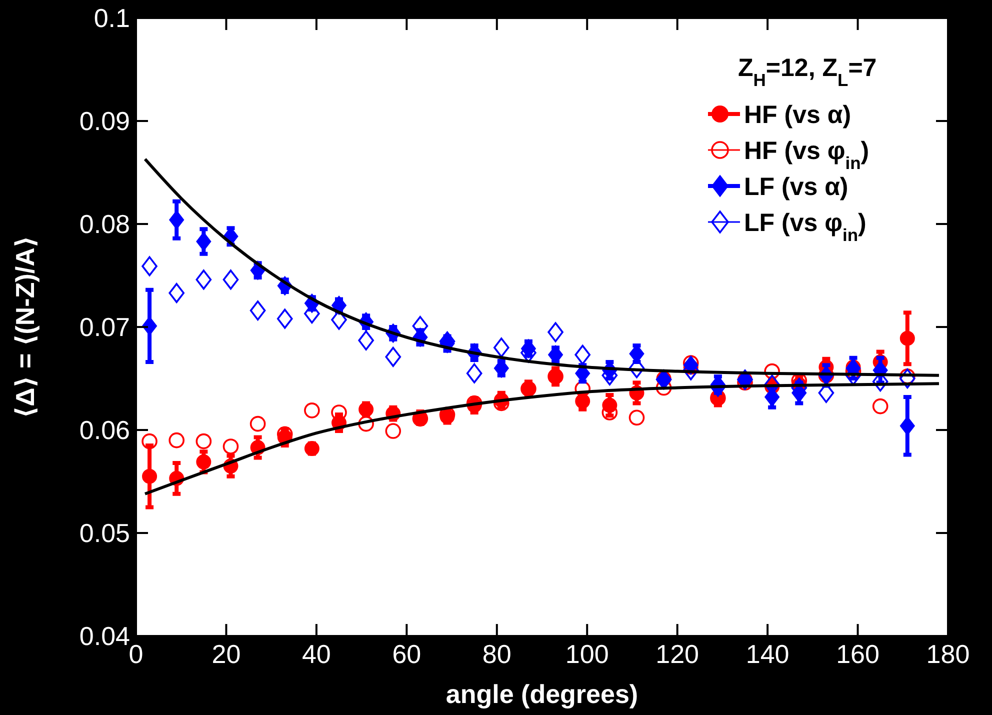 The height and width of the screenshot is (715, 992). What do you see at coordinates (25, 327) in the screenshot?
I see `y-axis-title: ⟨Δ⟩ = ⟨(N-Z)/A⟩` at bounding box center [25, 327].